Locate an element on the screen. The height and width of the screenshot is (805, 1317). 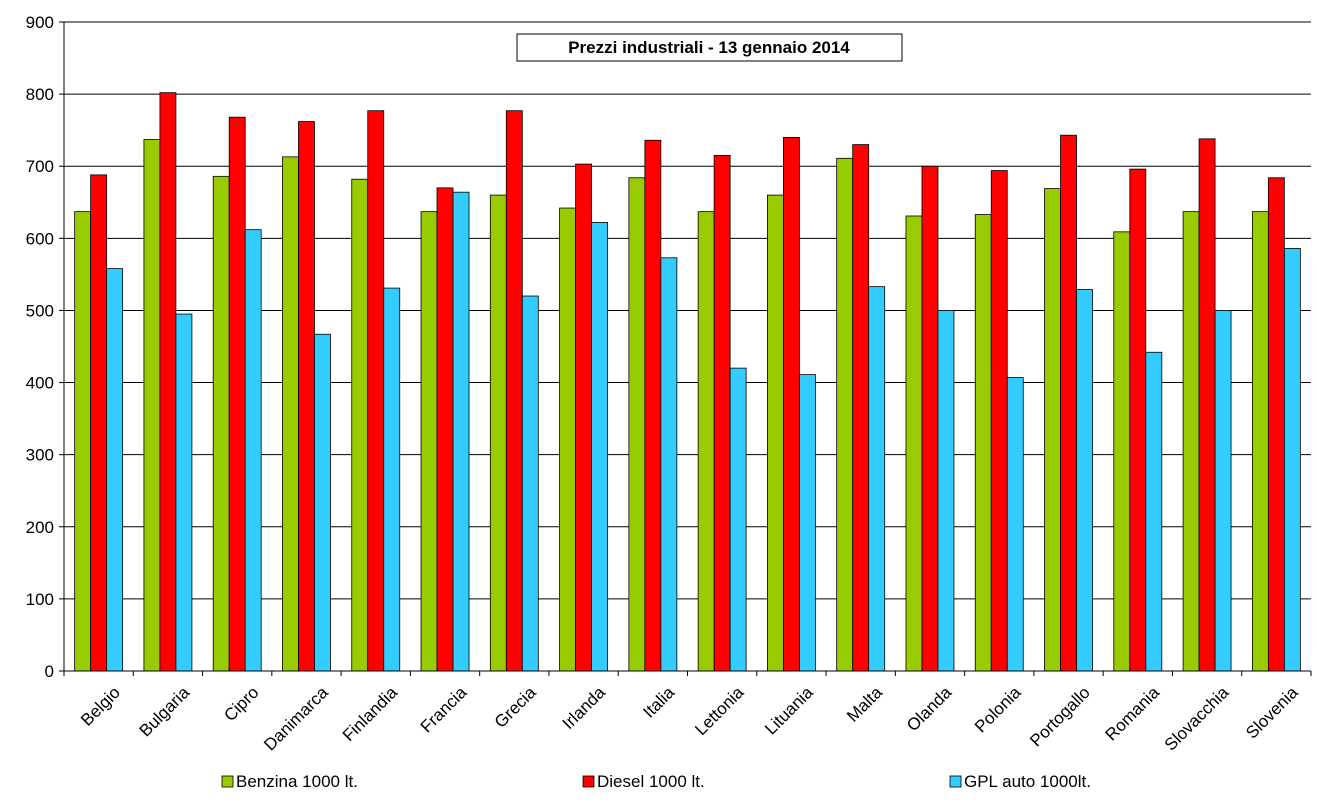
y-tick-label: 700 is located at coordinates (40, 166).